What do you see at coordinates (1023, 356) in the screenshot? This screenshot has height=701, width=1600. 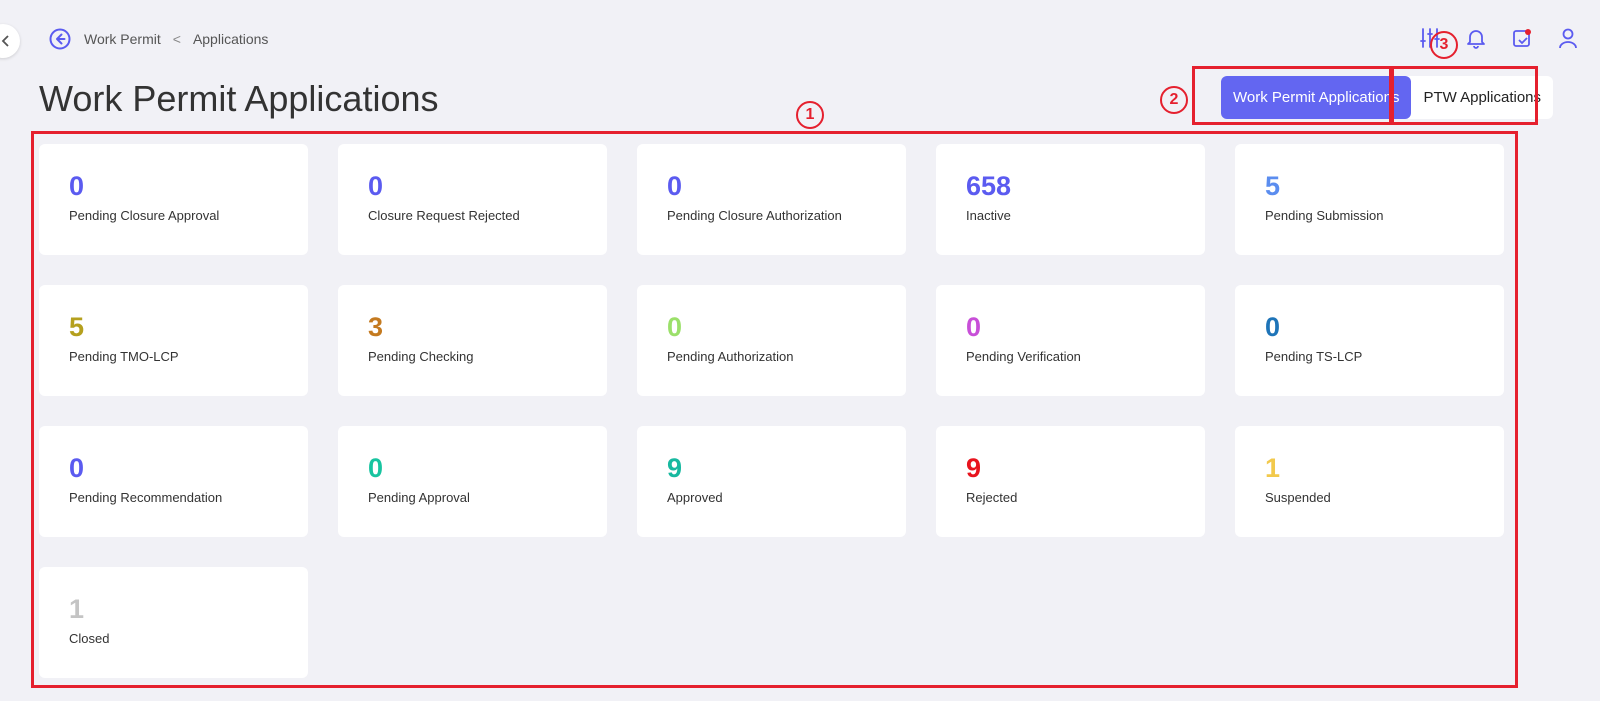 I see `status-label: Pending Verification` at bounding box center [1023, 356].